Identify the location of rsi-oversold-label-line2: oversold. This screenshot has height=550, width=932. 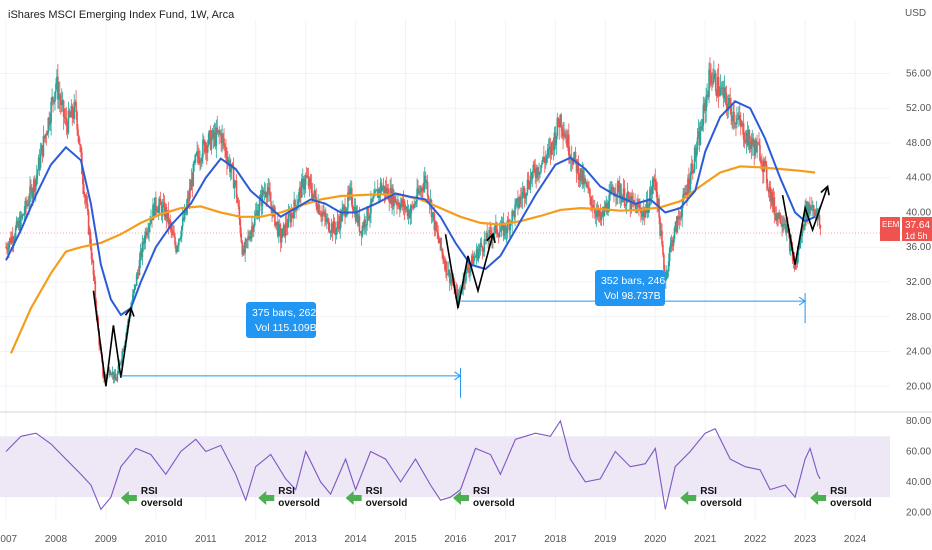
(721, 503).